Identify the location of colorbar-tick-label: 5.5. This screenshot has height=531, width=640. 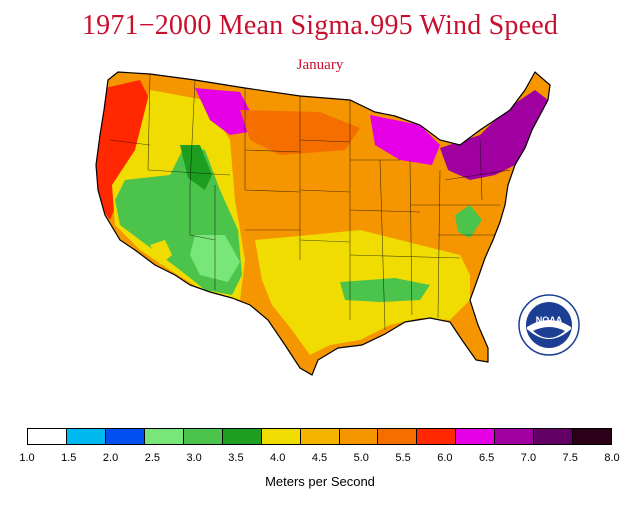
(403, 458).